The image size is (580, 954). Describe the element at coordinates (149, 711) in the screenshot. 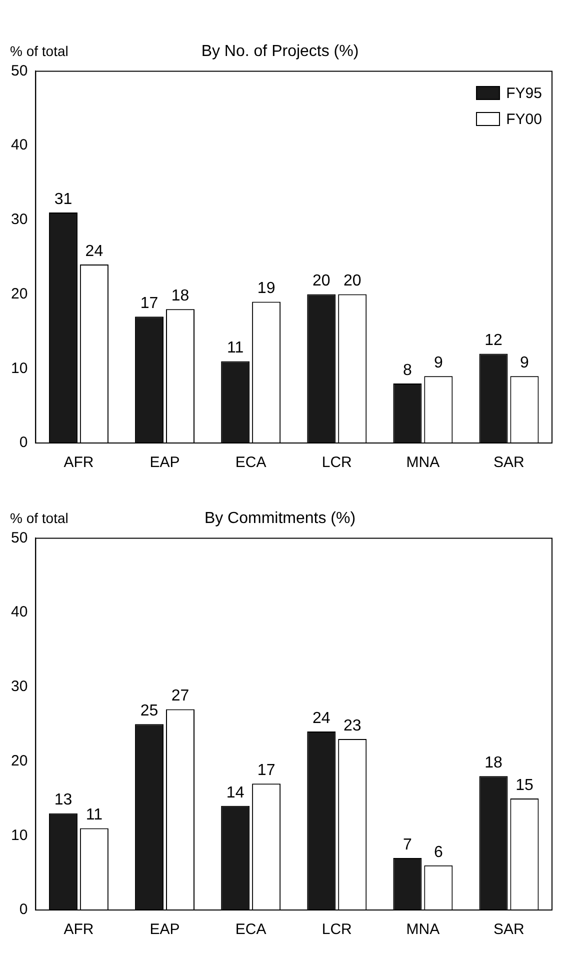

I see `data-label: 25` at that location.